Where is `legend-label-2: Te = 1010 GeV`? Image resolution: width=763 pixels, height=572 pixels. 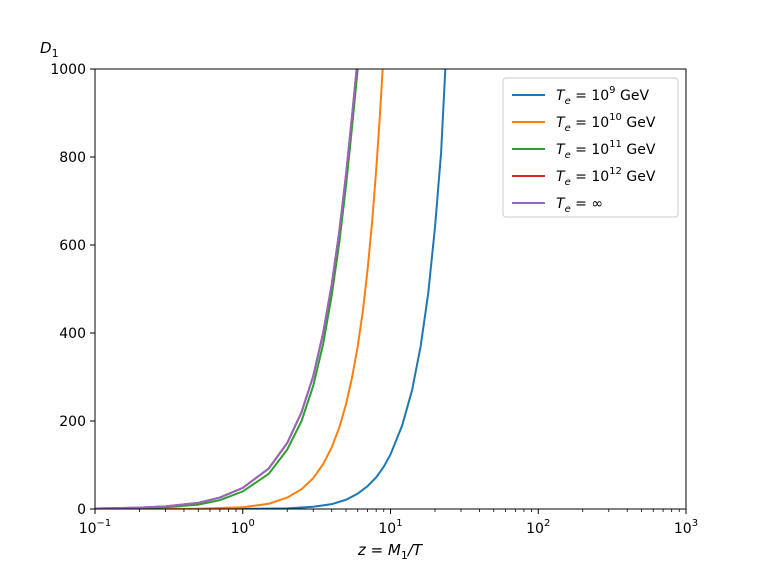
legend-label-2: Te = 1010 GeV is located at coordinates (606, 123).